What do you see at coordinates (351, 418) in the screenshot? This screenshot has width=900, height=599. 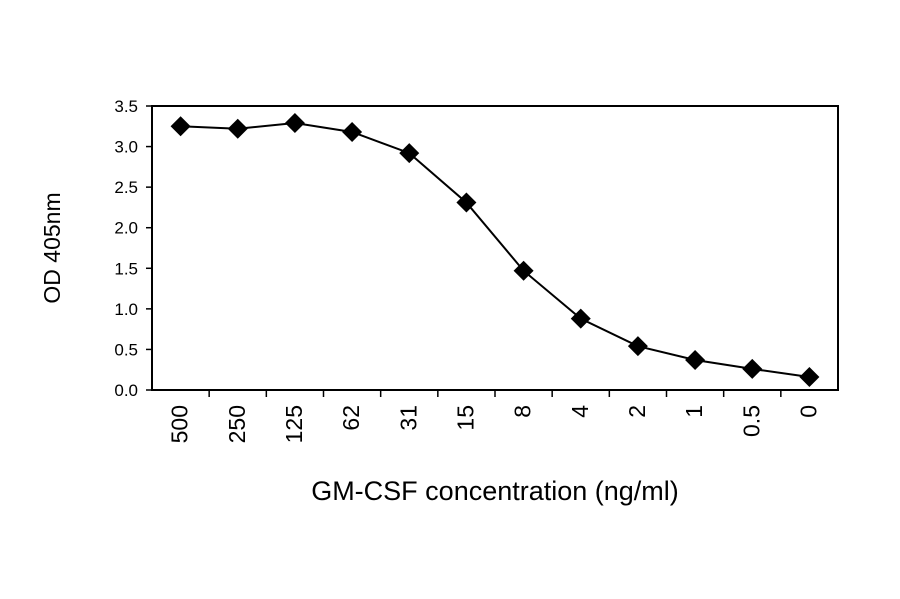 I see `x-tick-label: 62` at bounding box center [351, 418].